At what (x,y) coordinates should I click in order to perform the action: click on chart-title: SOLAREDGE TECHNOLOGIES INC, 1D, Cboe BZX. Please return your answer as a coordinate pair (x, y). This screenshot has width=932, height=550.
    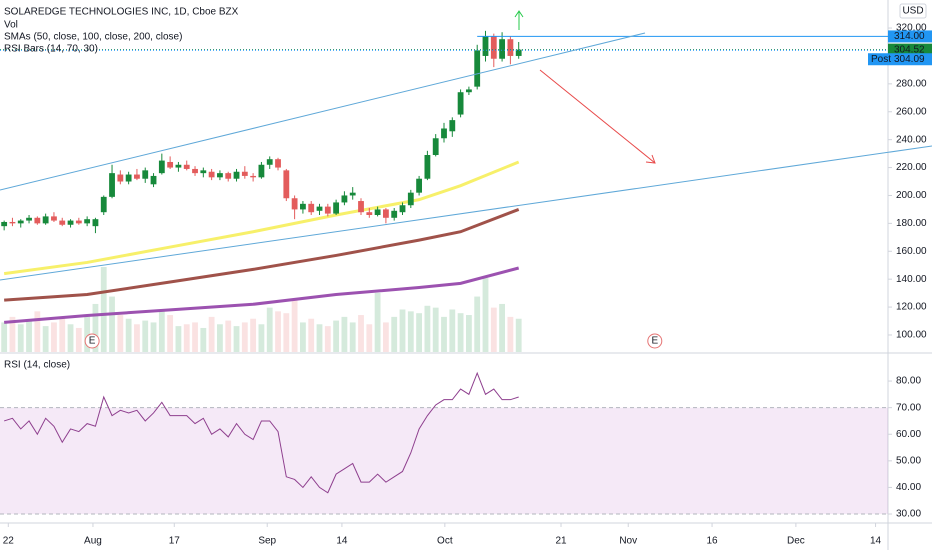
    Looking at the image, I should click on (121, 12).